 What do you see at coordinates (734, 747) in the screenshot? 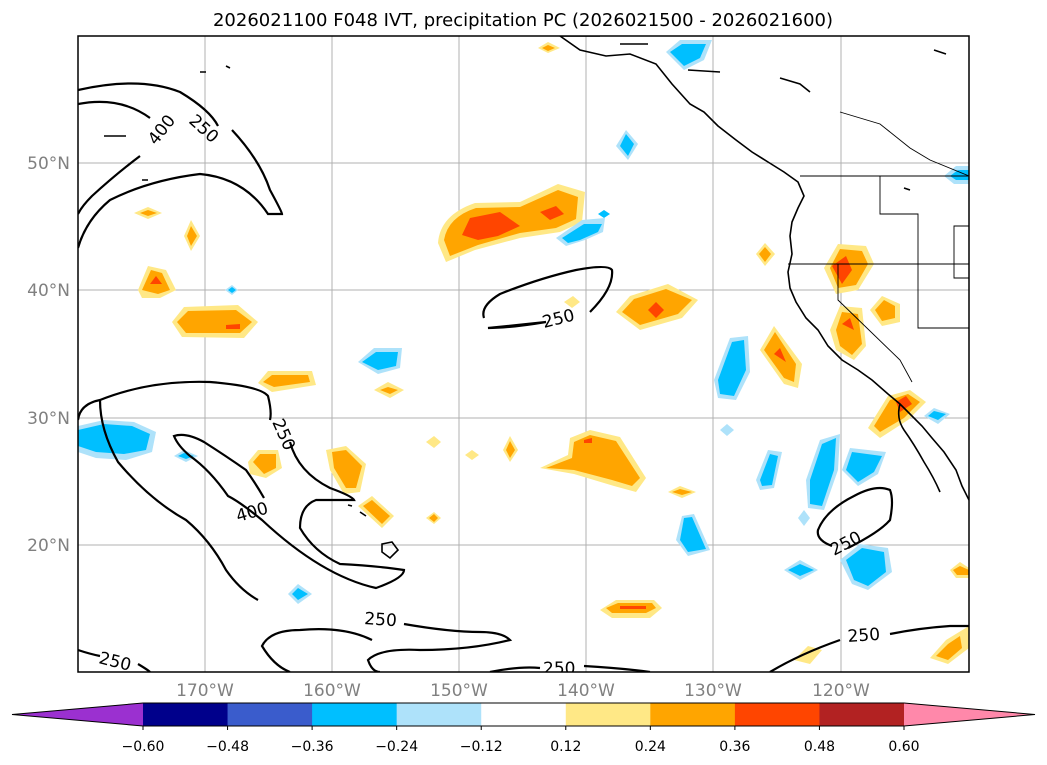
I see `colorbar-tick-label: 0.36` at bounding box center [734, 747].